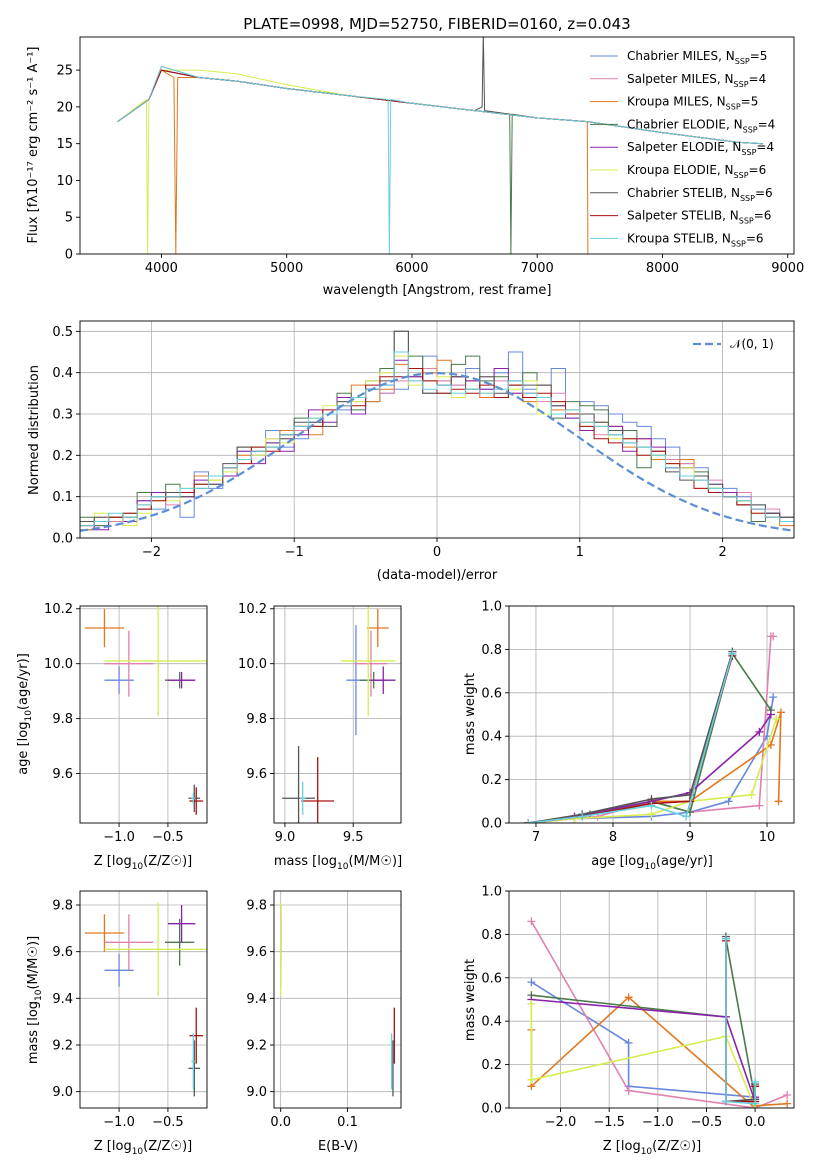 The height and width of the screenshot is (1170, 819). I want to click on weight-series-salpeter-stelib, so click(630, 737).